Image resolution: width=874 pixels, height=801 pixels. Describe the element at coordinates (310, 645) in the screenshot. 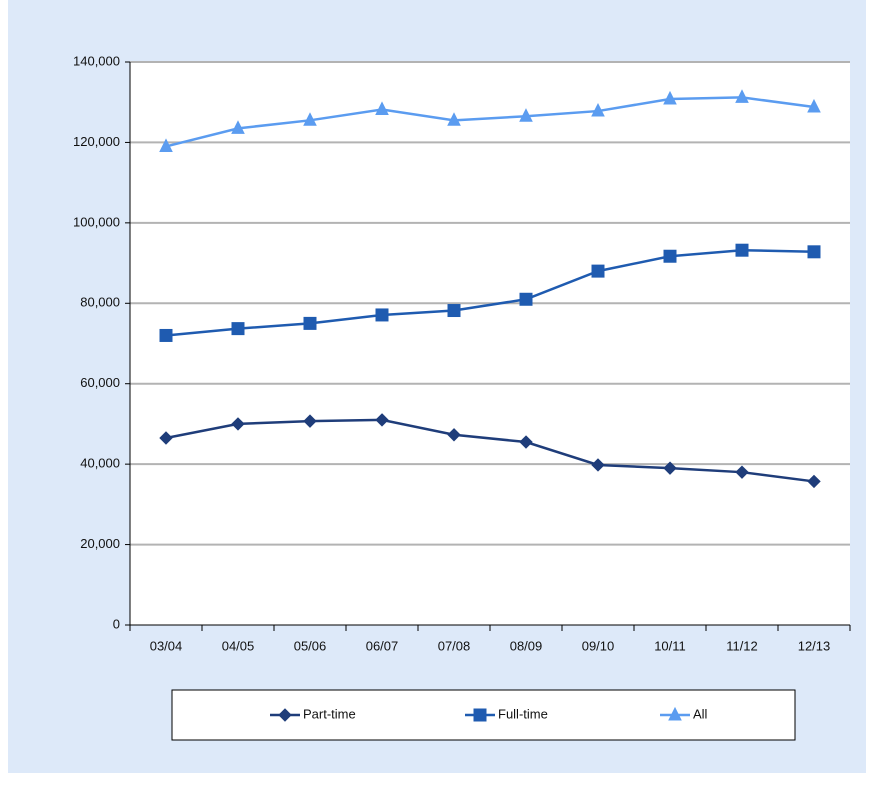

I see `x-tick-label: 05/06` at that location.